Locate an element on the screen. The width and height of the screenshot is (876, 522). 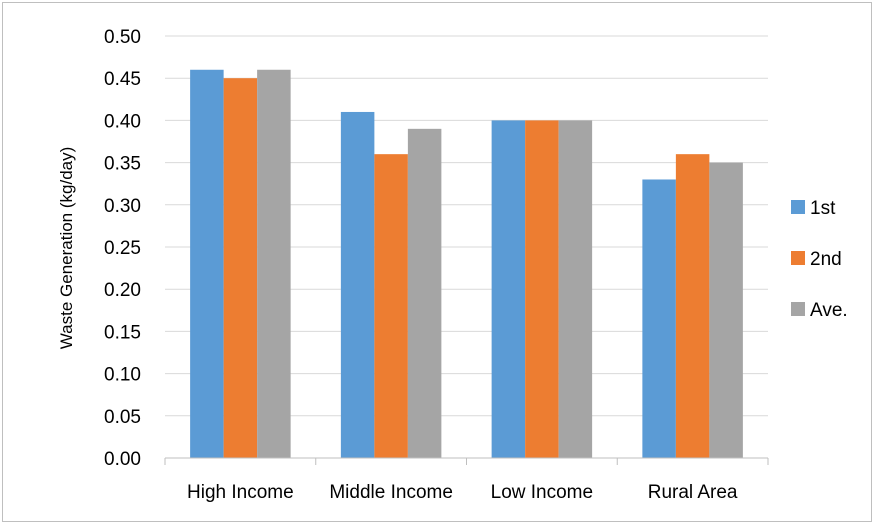
y-tick-label: 0.25 is located at coordinates (122, 248).